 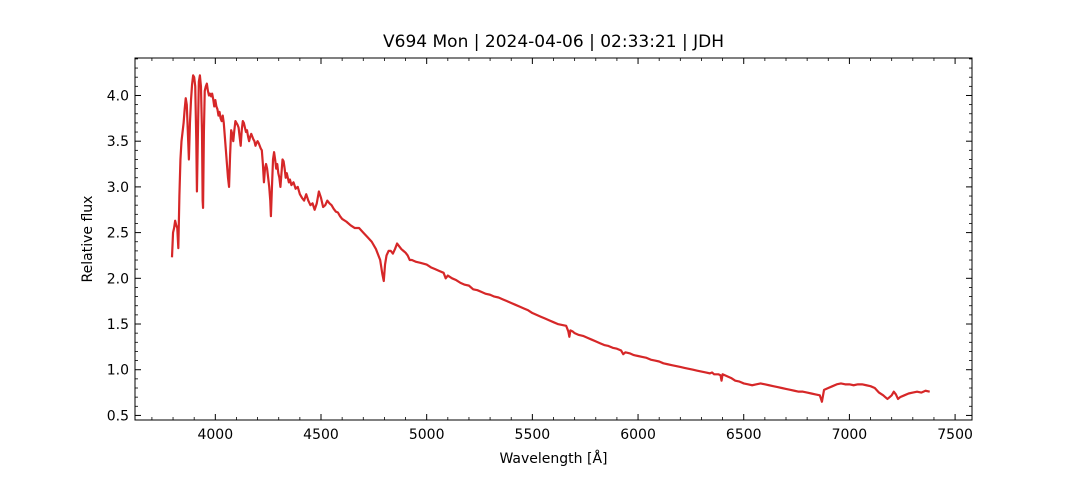 What do you see at coordinates (215, 435) in the screenshot?
I see `x-tick-label: 4000` at bounding box center [215, 435].